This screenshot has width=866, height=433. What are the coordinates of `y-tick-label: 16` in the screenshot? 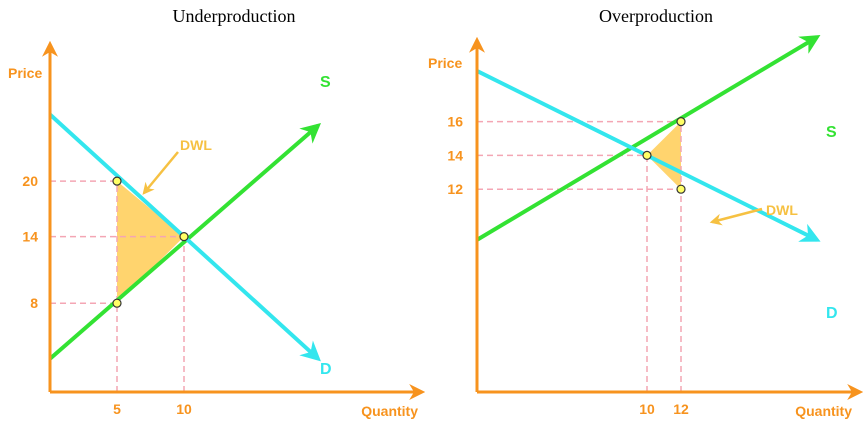 It's located at (455, 122).